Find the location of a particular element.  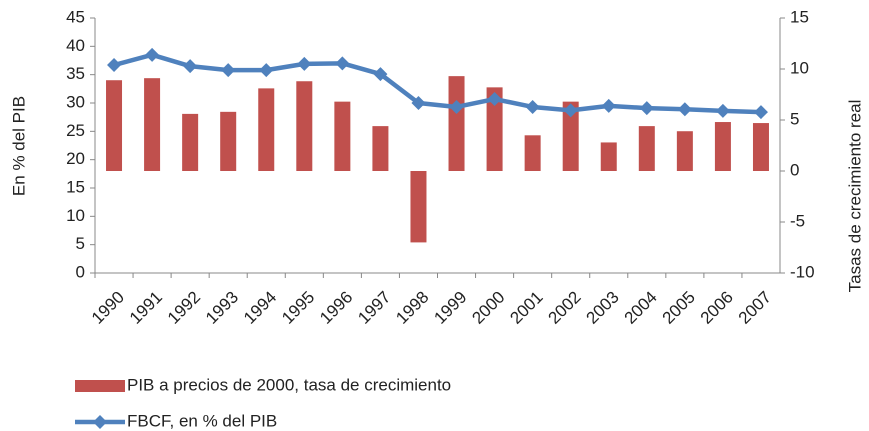

x-tick-label: 1990 is located at coordinates (108, 308).